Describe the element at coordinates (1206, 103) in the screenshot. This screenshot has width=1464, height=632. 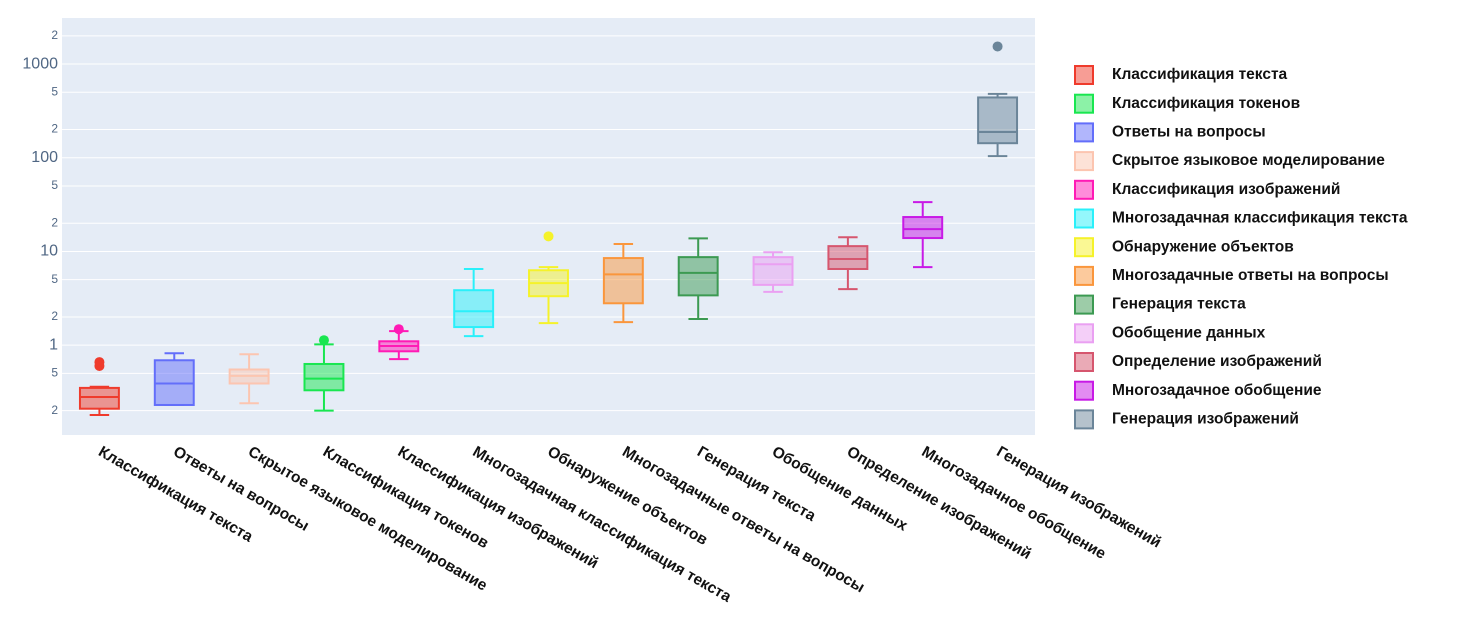
I see `legend-label: Классификация токенов` at that location.